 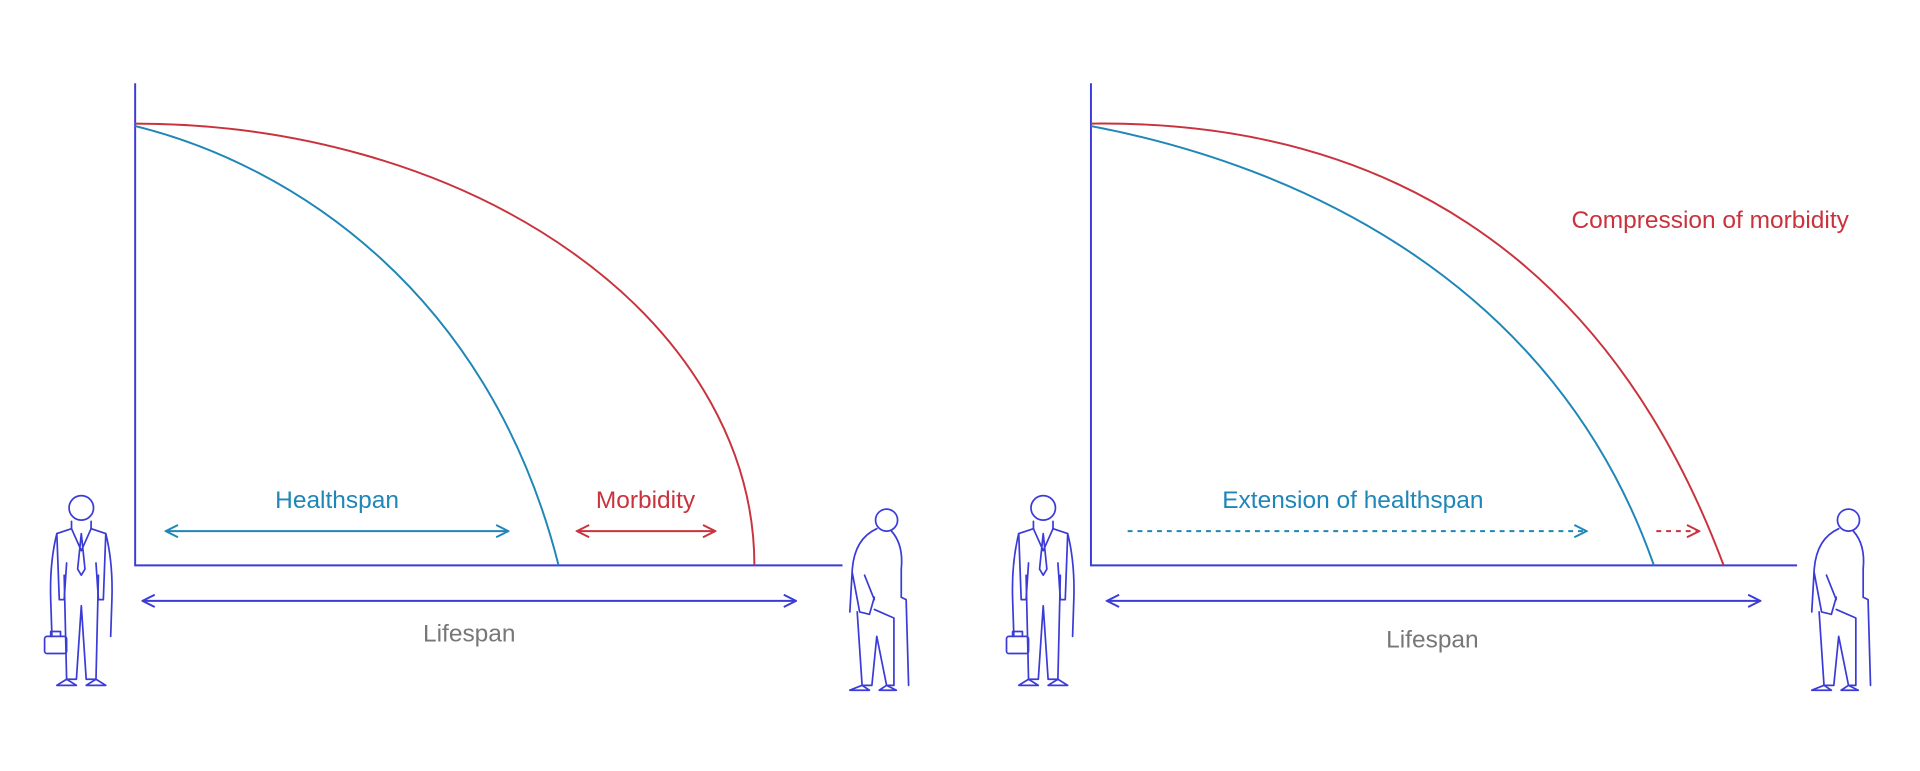 What do you see at coordinates (646, 500) in the screenshot?
I see `morbidity-label: Morbidity` at bounding box center [646, 500].